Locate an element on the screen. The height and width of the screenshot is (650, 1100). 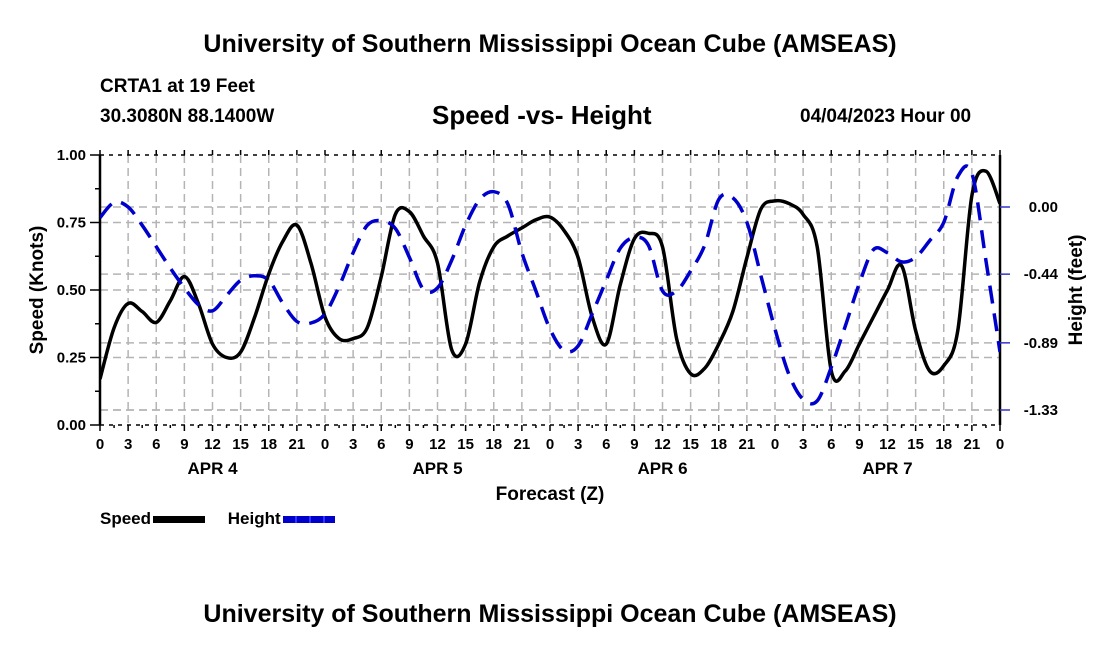
legend: Speed Height is located at coordinates (226, 519).